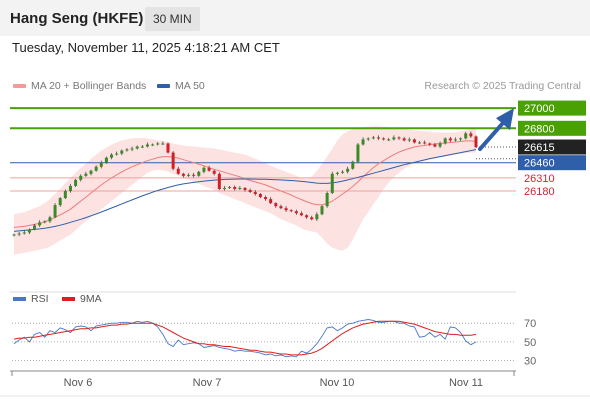  I want to click on rsi-tick-50: 50, so click(530, 343).